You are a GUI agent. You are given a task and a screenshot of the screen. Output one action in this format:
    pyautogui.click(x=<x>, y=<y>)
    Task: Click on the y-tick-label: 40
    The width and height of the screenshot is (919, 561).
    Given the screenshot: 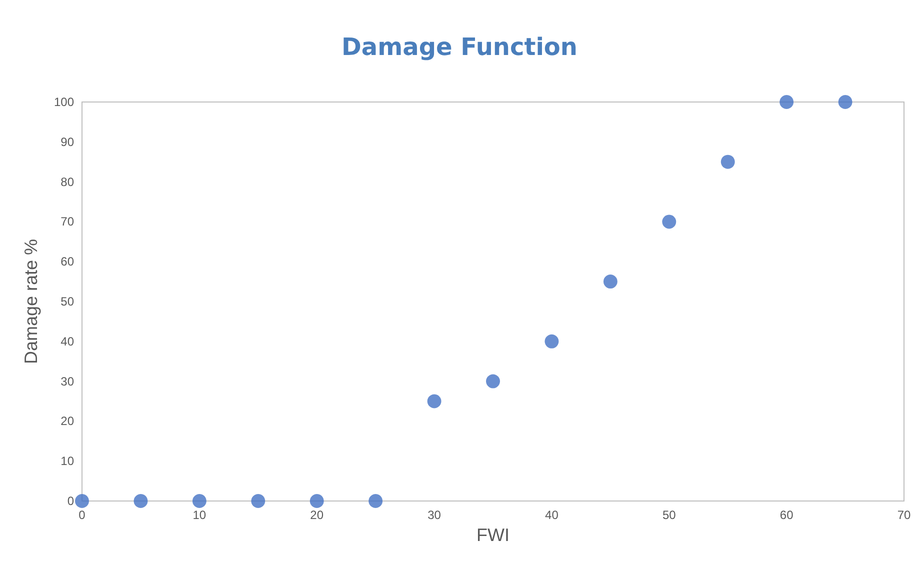 What is the action you would take?
    pyautogui.click(x=67, y=341)
    